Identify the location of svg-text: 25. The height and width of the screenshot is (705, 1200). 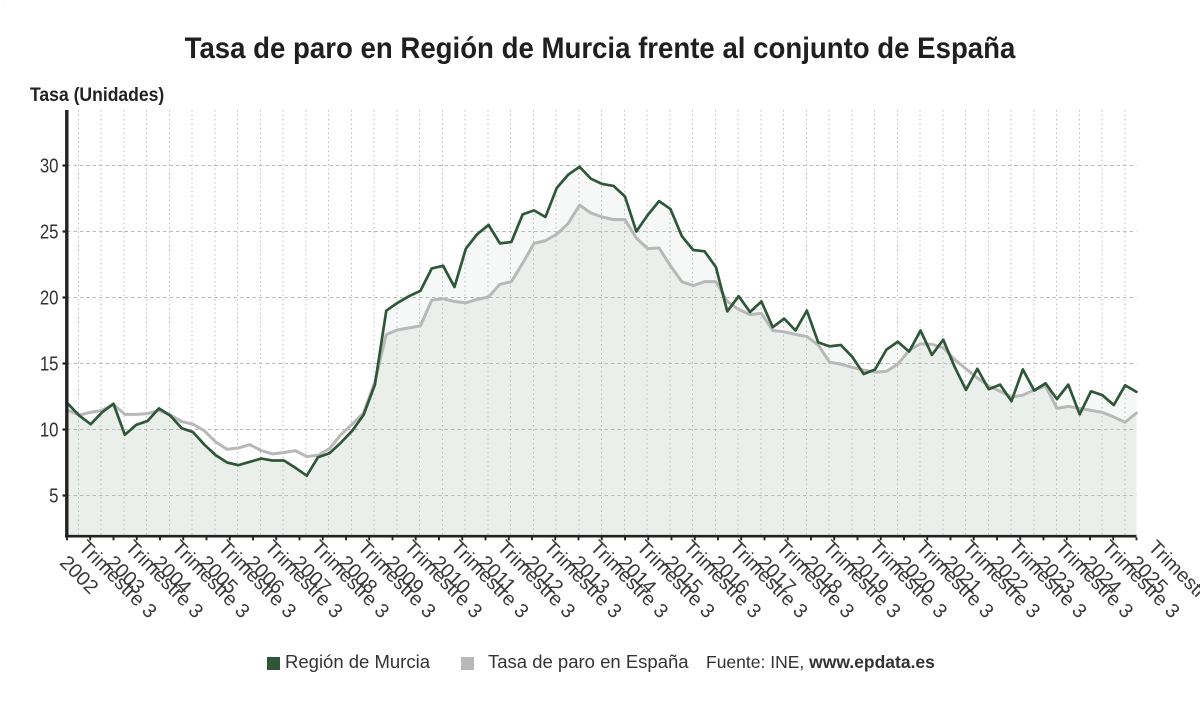
(49, 231).